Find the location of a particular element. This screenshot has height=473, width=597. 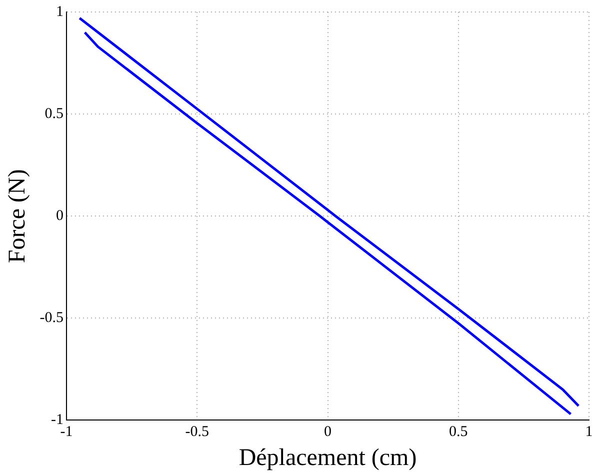

y-tick-label: -1 is located at coordinates (57, 420).